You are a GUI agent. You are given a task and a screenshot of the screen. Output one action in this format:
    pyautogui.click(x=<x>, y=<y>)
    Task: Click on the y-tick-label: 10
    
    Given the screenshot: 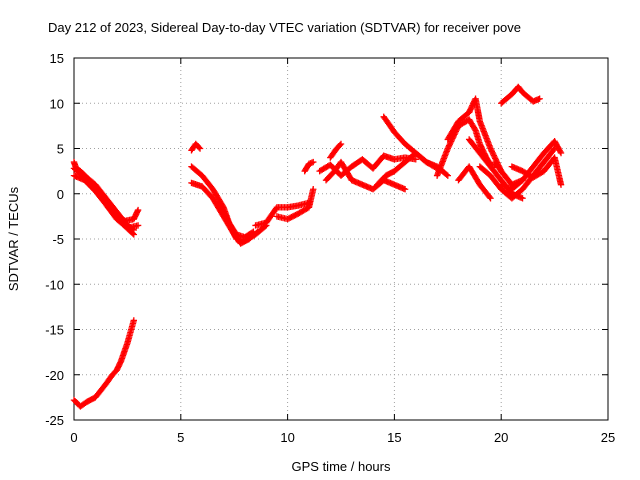 What is the action you would take?
    pyautogui.click(x=57, y=103)
    